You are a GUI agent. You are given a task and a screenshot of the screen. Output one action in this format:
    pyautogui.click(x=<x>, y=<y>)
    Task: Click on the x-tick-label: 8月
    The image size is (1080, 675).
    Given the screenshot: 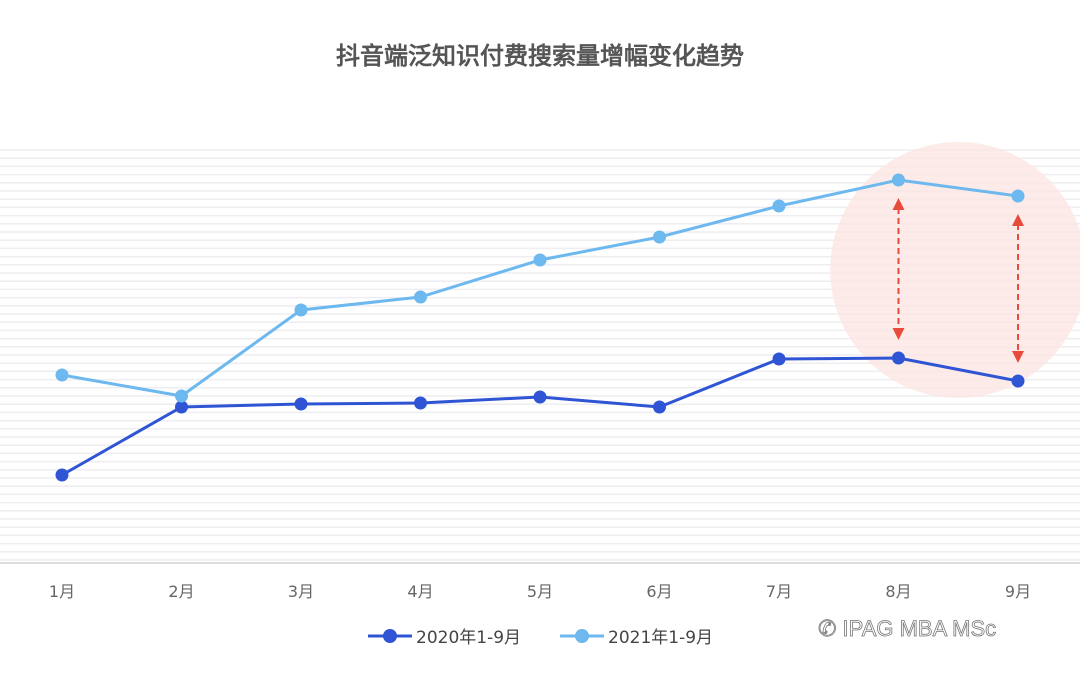 What is the action you would take?
    pyautogui.click(x=898, y=591)
    